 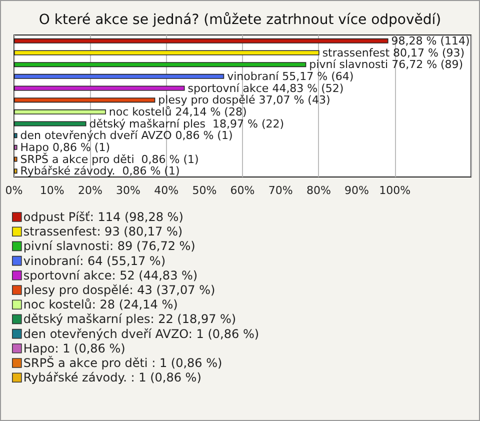 What do you see at coordinates (65, 147) in the screenshot?
I see `data-label: Hapo 0,86 % (1)` at bounding box center [65, 147].